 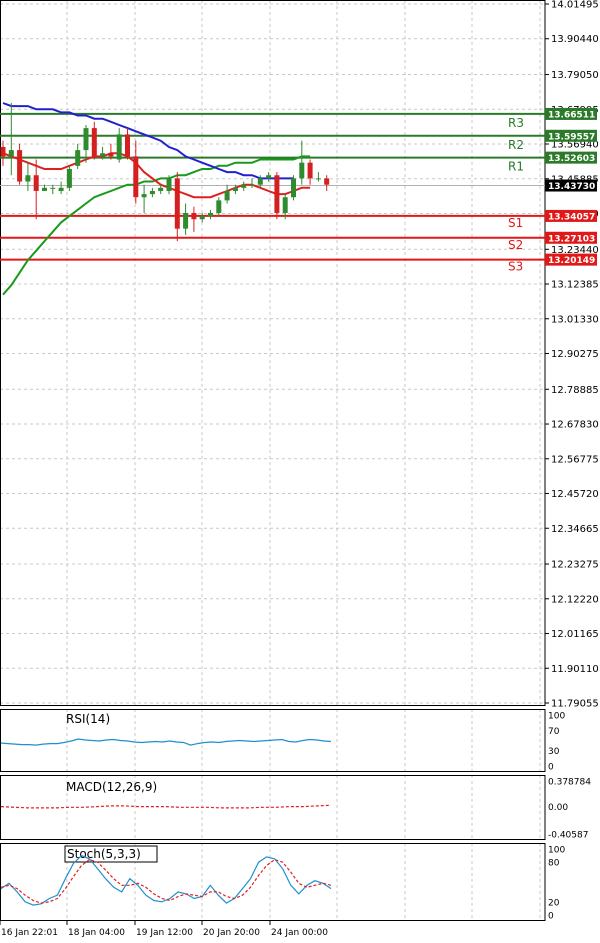 What do you see at coordinates (575, 354) in the screenshot?
I see `price-tick-label: 12.90275` at bounding box center [575, 354].